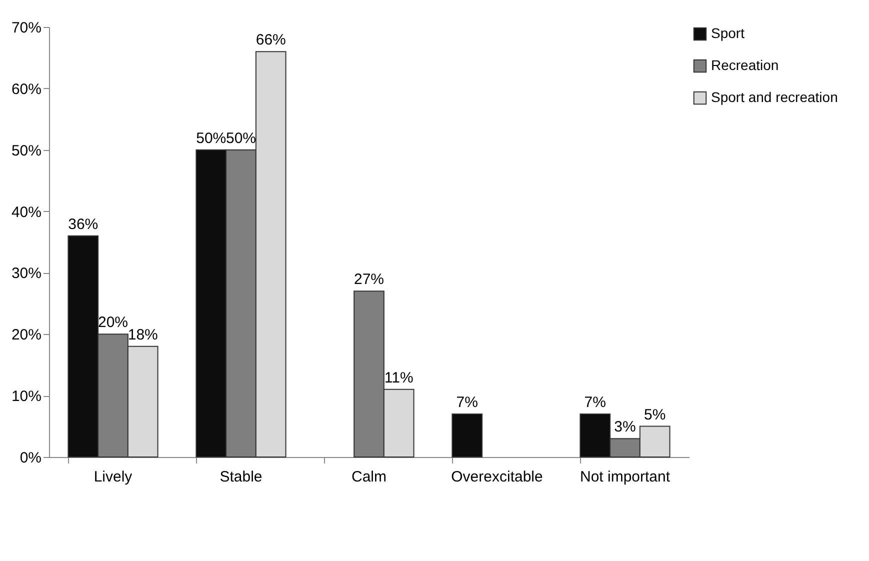 This screenshot has height=561, width=869. I want to click on y-tick-label: 20%, so click(26, 335).